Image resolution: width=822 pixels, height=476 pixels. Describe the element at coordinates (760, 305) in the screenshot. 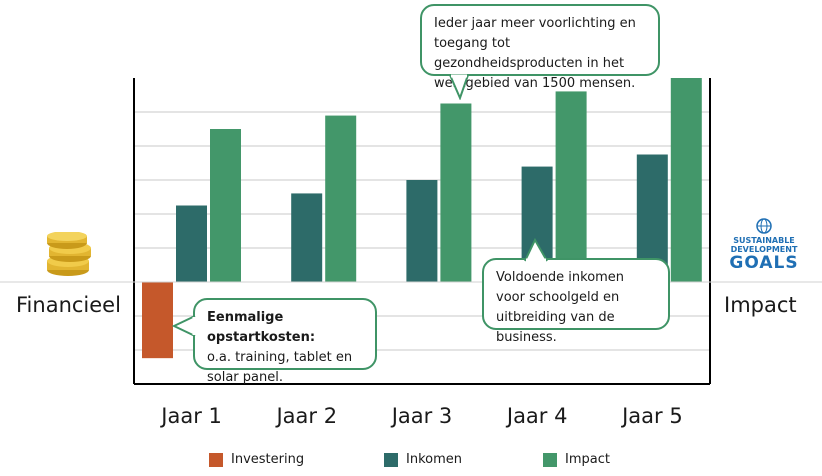

I see `impact-label: Impact` at that location.